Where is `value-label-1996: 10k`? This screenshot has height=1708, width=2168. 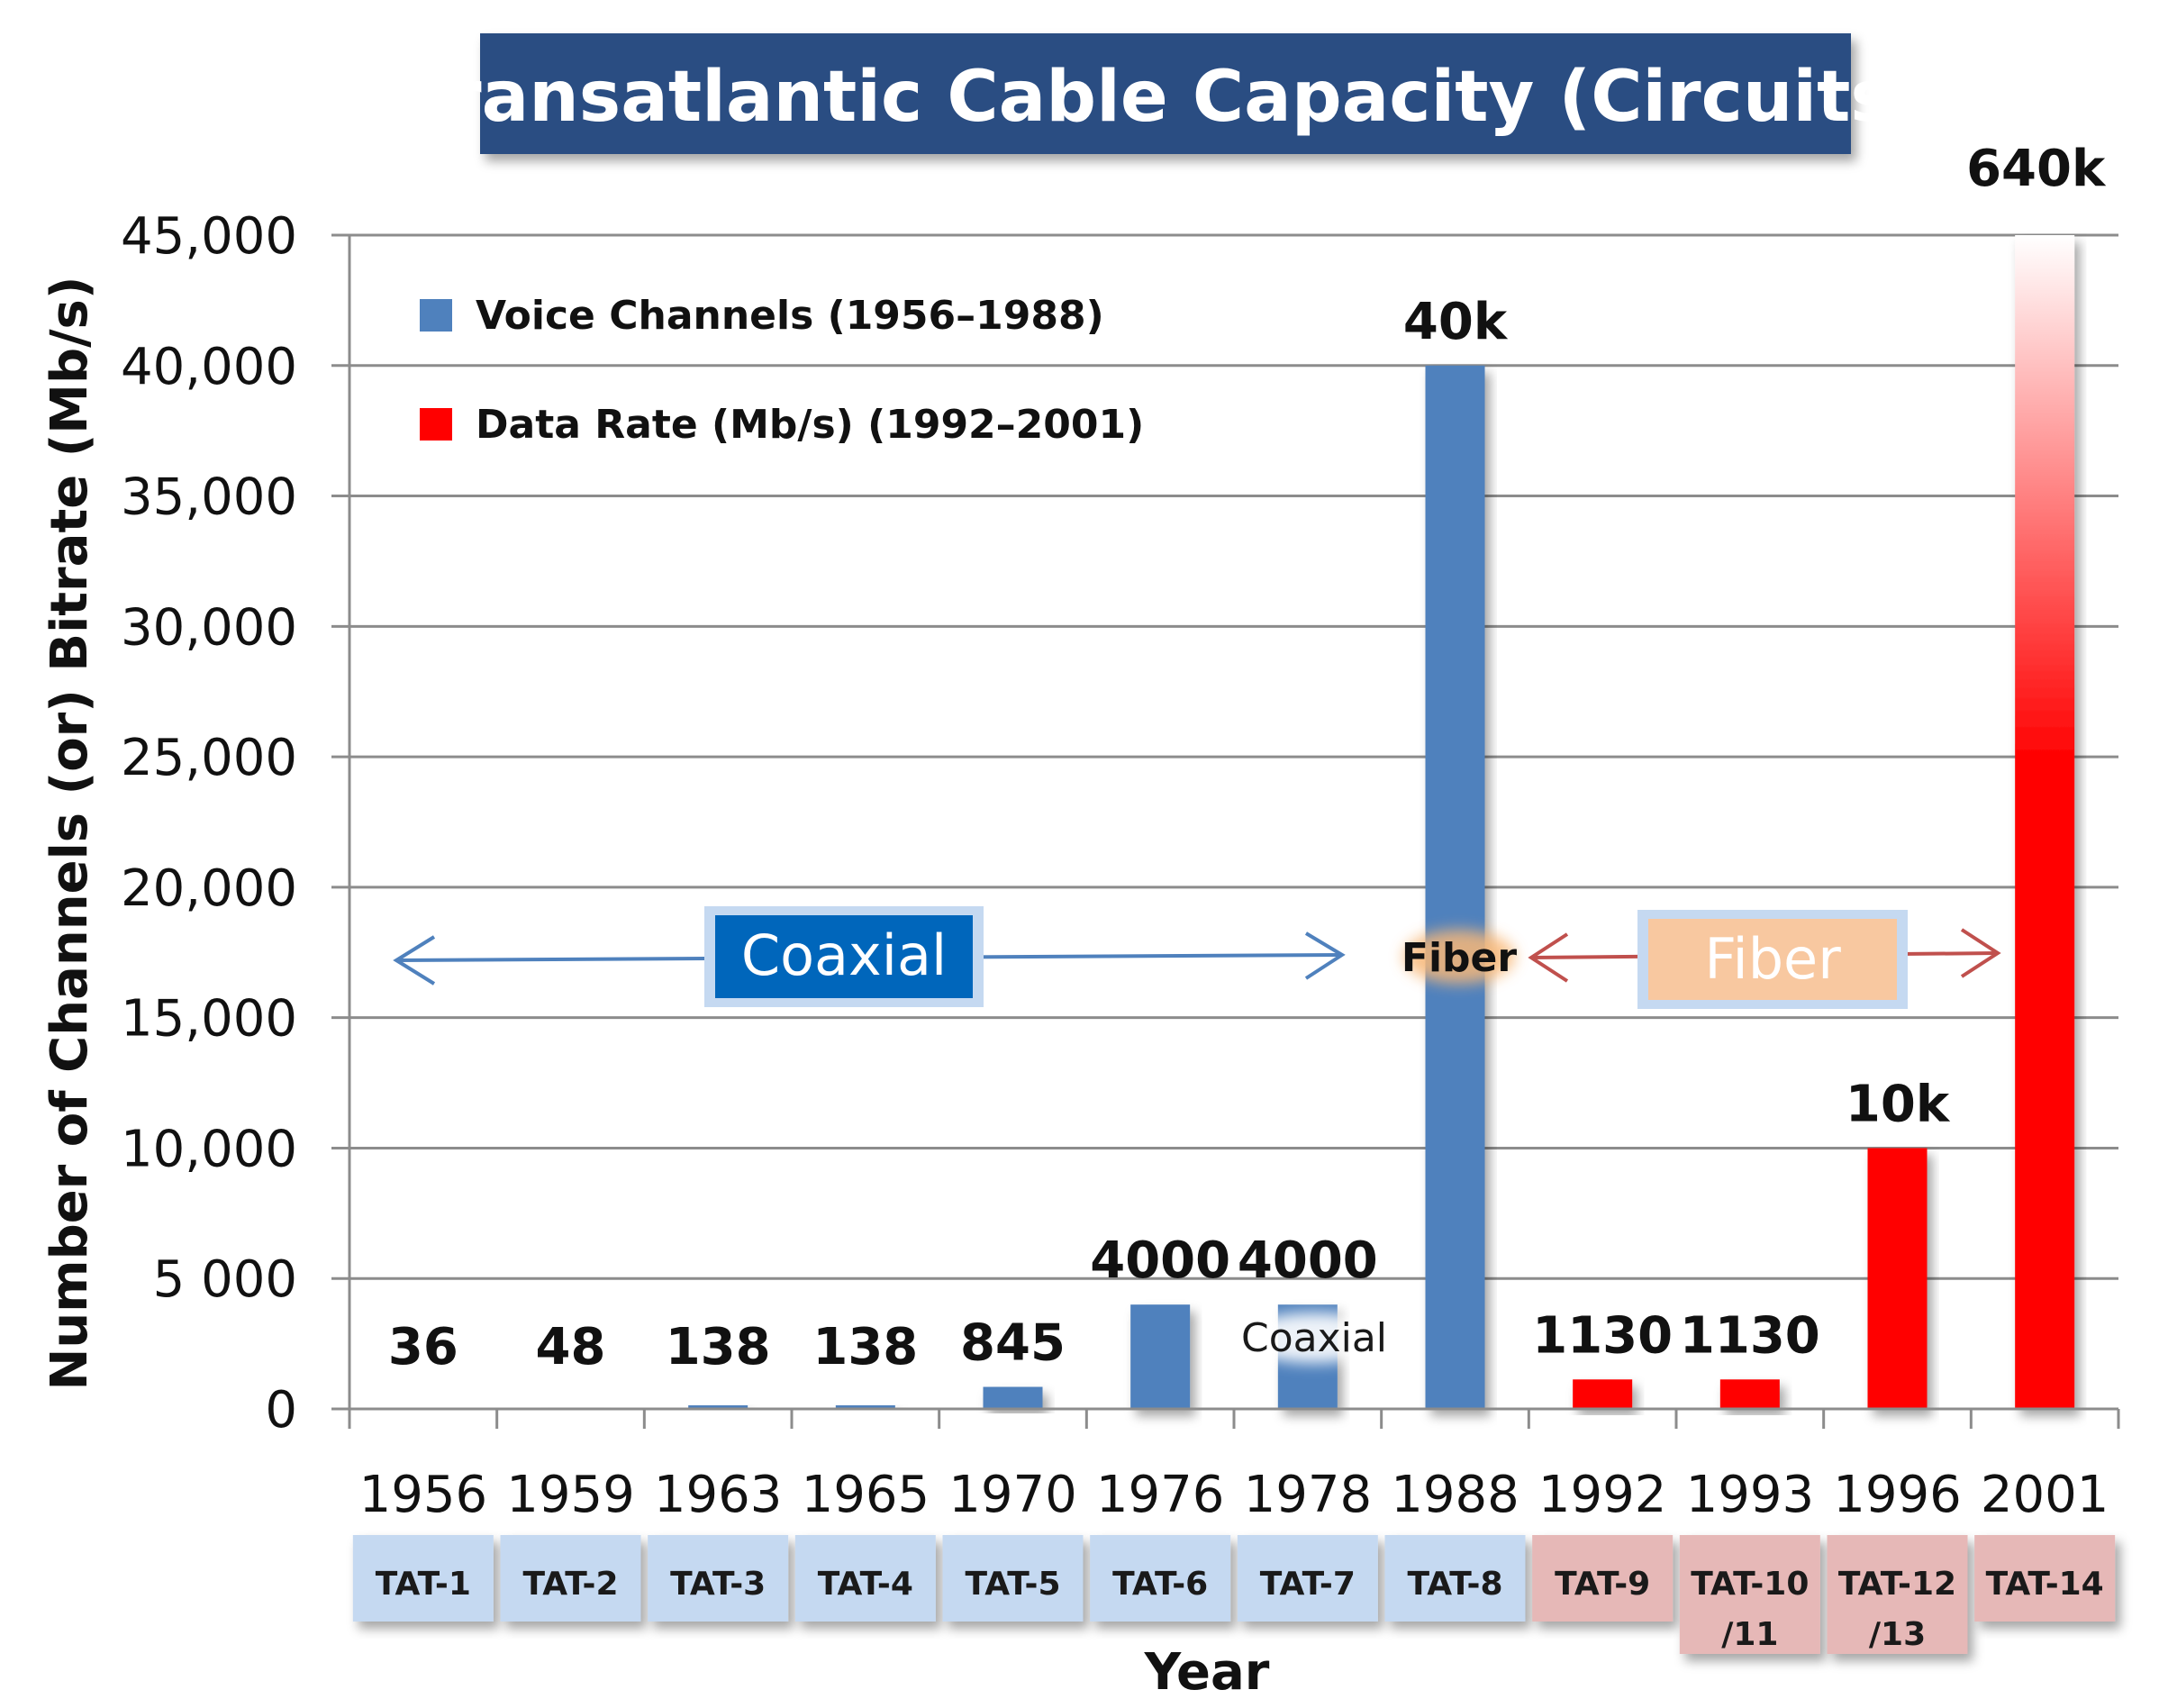
value-label-1996: 10k is located at coordinates (1898, 1104).